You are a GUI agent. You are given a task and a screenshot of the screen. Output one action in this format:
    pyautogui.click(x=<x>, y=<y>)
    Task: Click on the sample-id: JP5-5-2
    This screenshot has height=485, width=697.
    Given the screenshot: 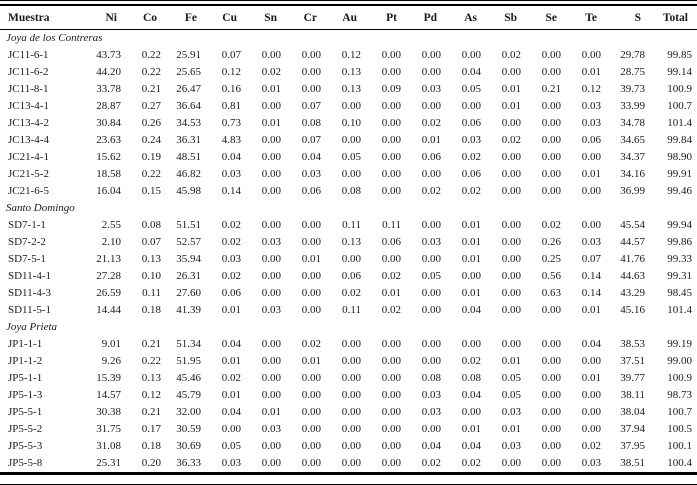 What is the action you would take?
    pyautogui.click(x=25, y=429)
    